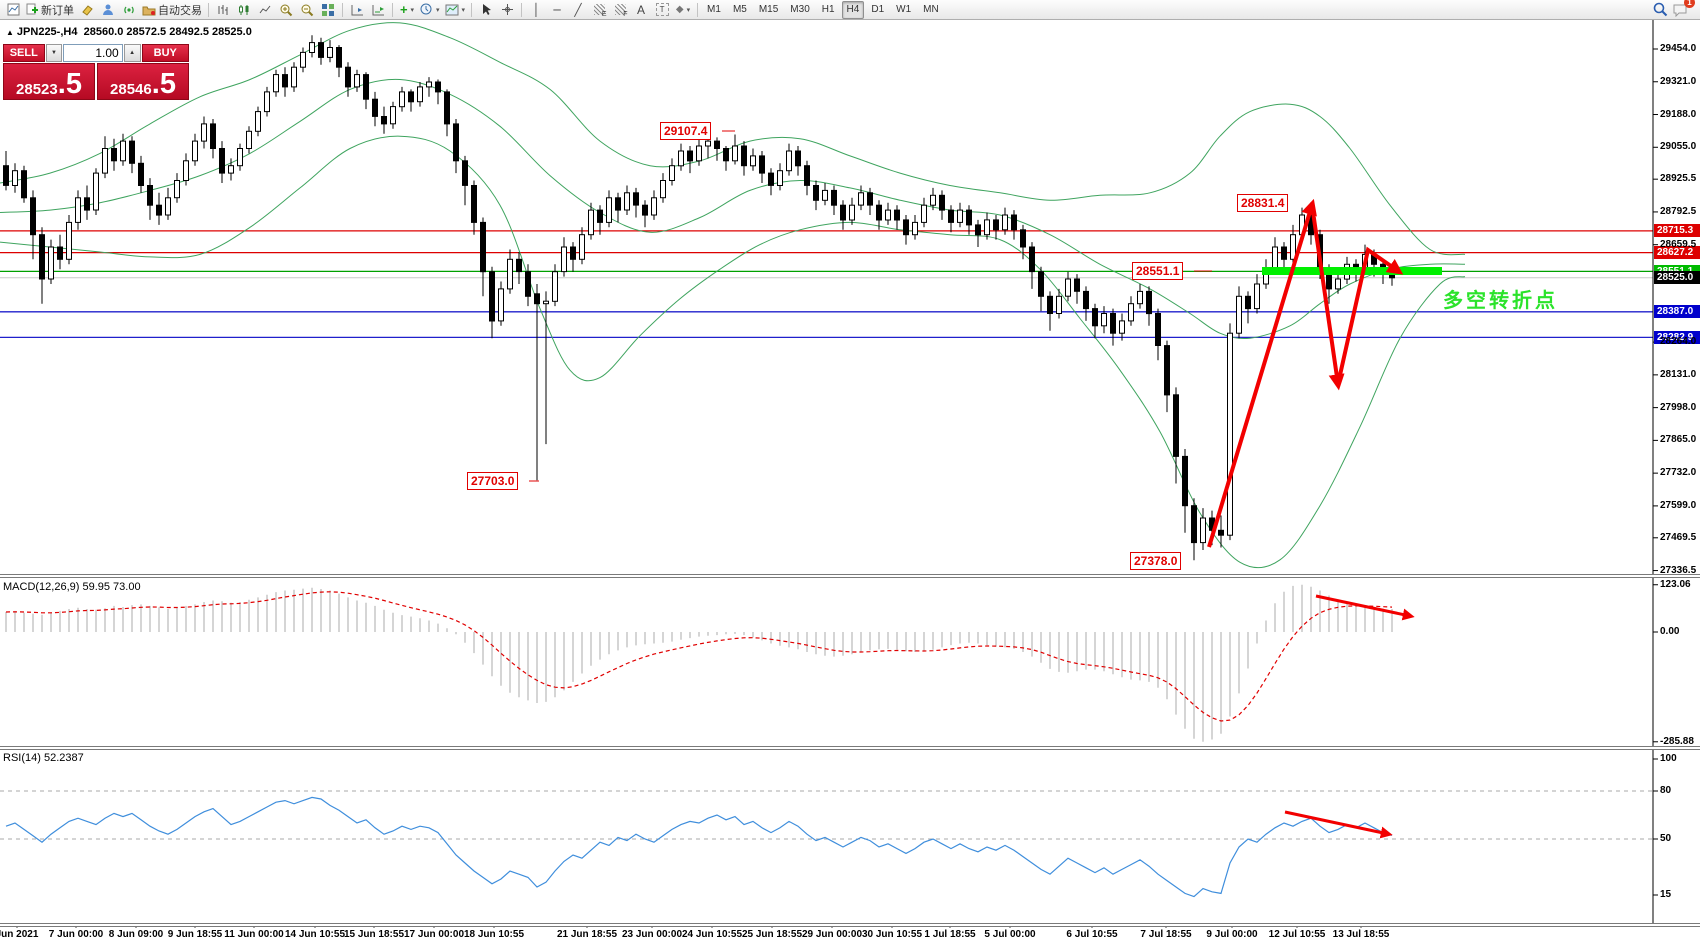 The width and height of the screenshot is (1700, 945). What do you see at coordinates (1263, 203) in the screenshot?
I see `price-annotation: 28831.4` at bounding box center [1263, 203].